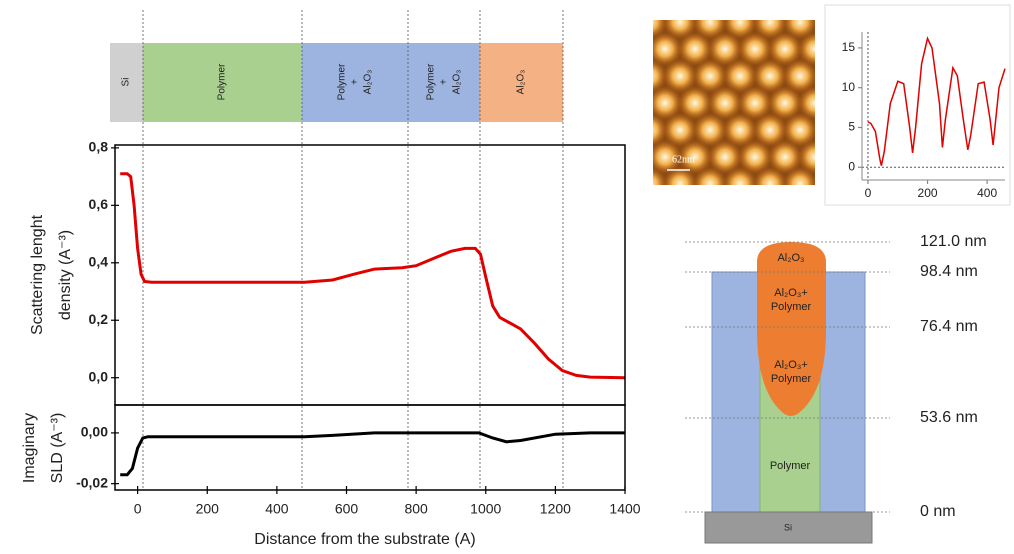 This screenshot has width=1014, height=554. I want to click on level-label: 98.4 nm, so click(949, 271).